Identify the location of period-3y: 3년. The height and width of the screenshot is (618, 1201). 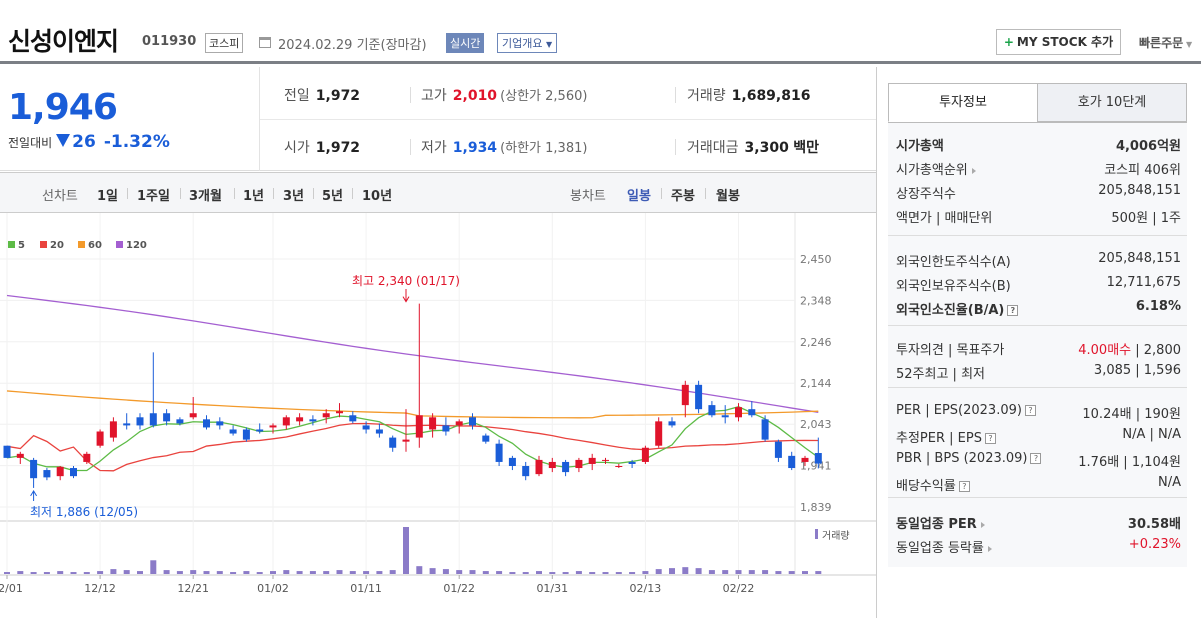
(294, 196).